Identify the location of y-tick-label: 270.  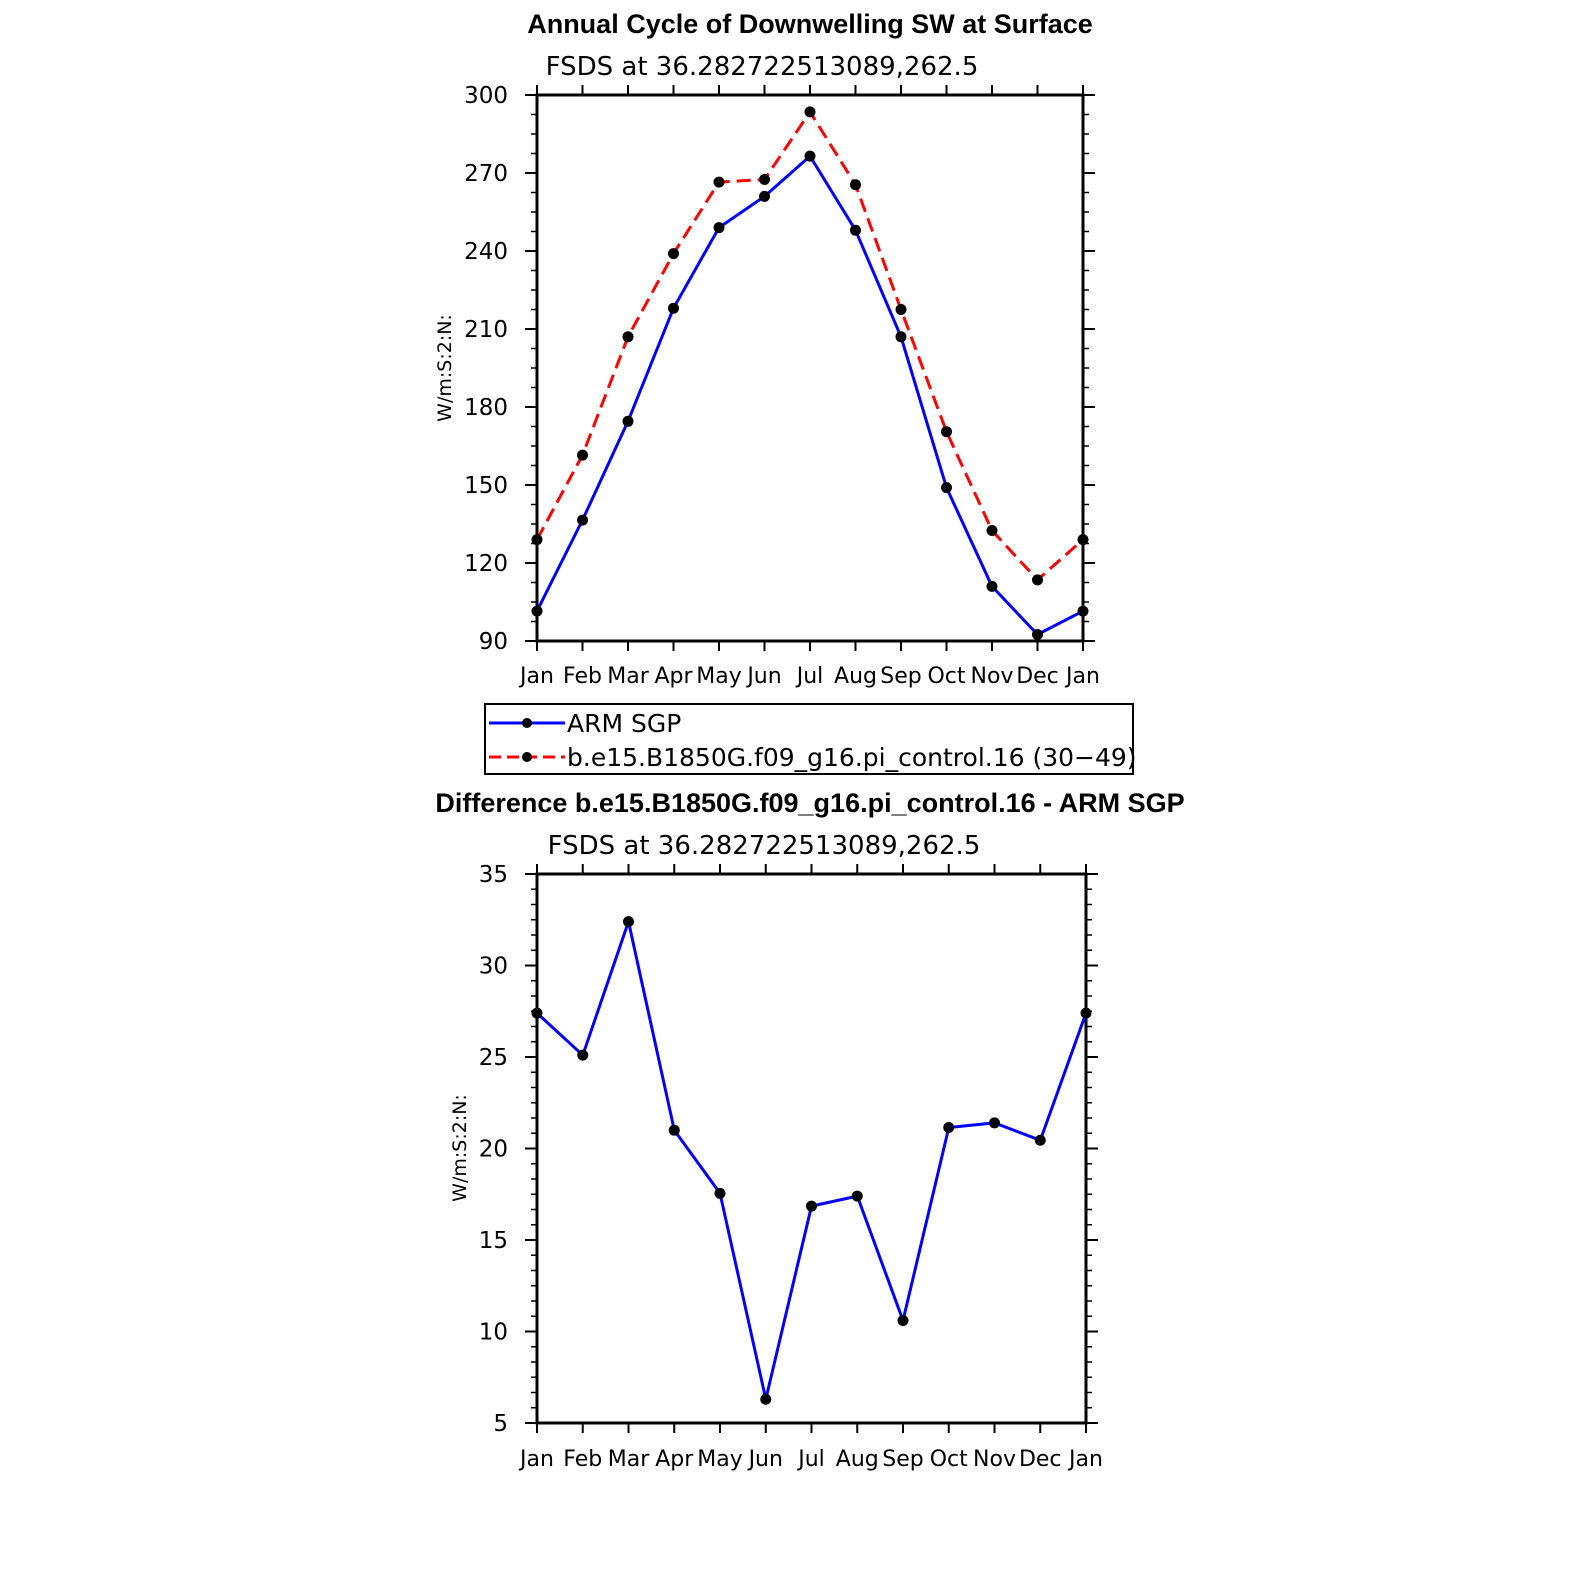
(486, 174).